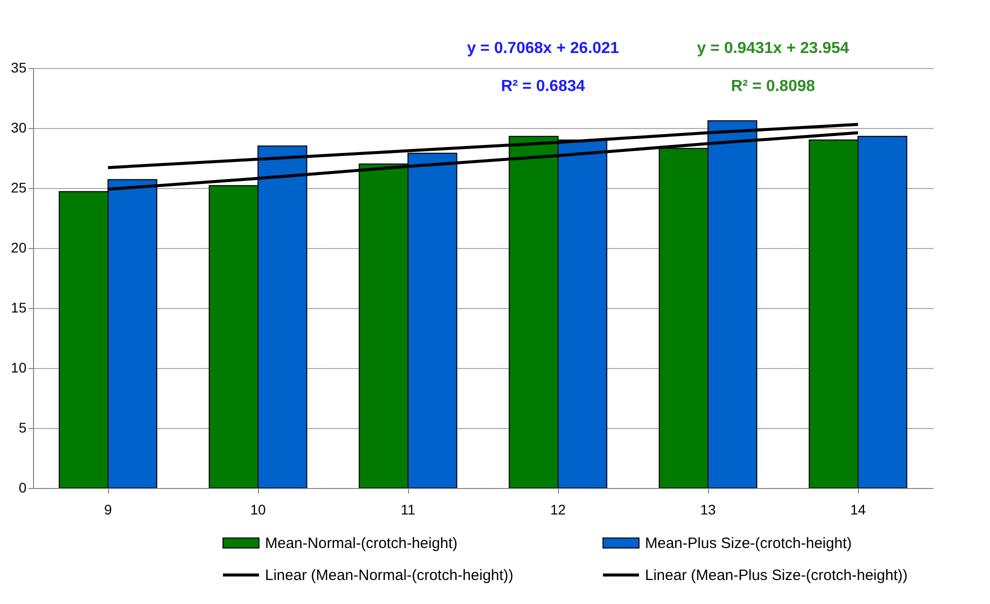 The image size is (990, 604). What do you see at coordinates (18, 68) in the screenshot?
I see `y-tick-label: 35` at bounding box center [18, 68].